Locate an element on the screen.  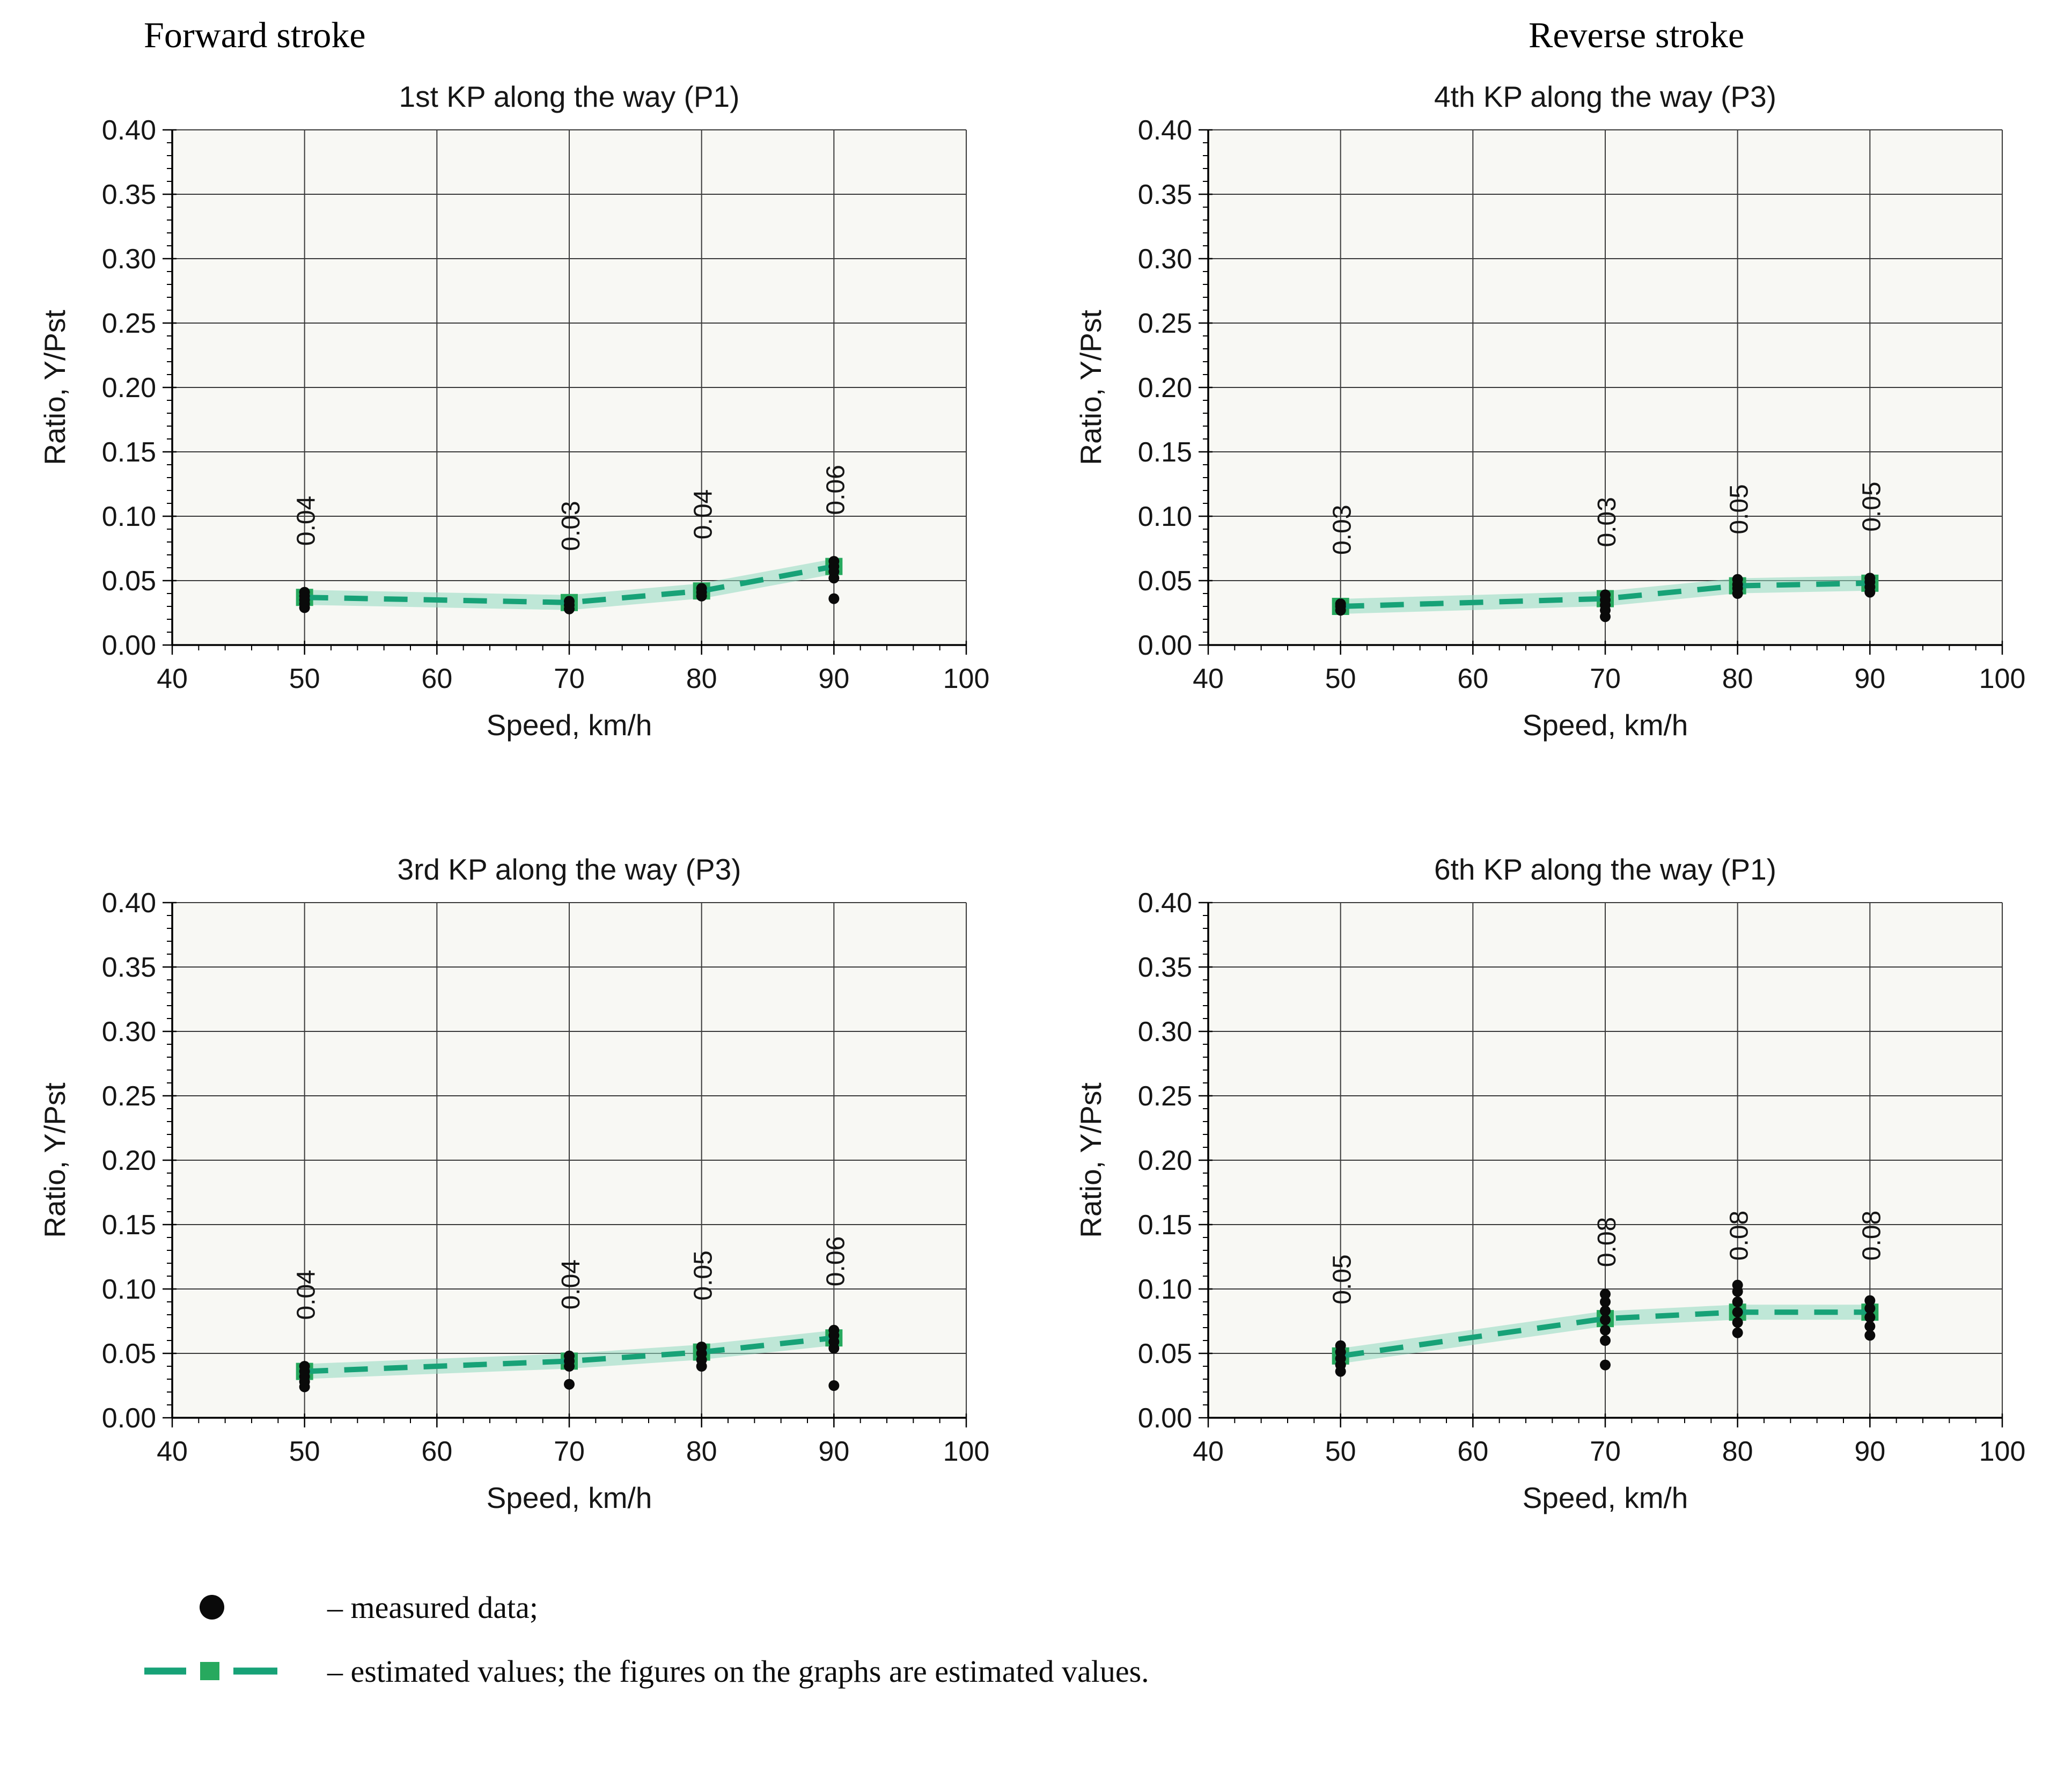
value-labels: 0.05 0.08 0.08 0.08 is located at coordinates (1607, 1258).